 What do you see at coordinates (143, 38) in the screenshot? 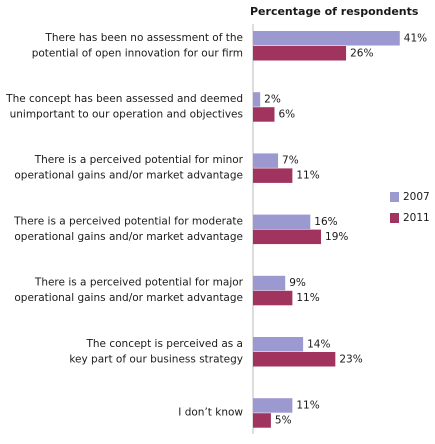
I see `category-label: There has been no assessment of the` at bounding box center [143, 38].